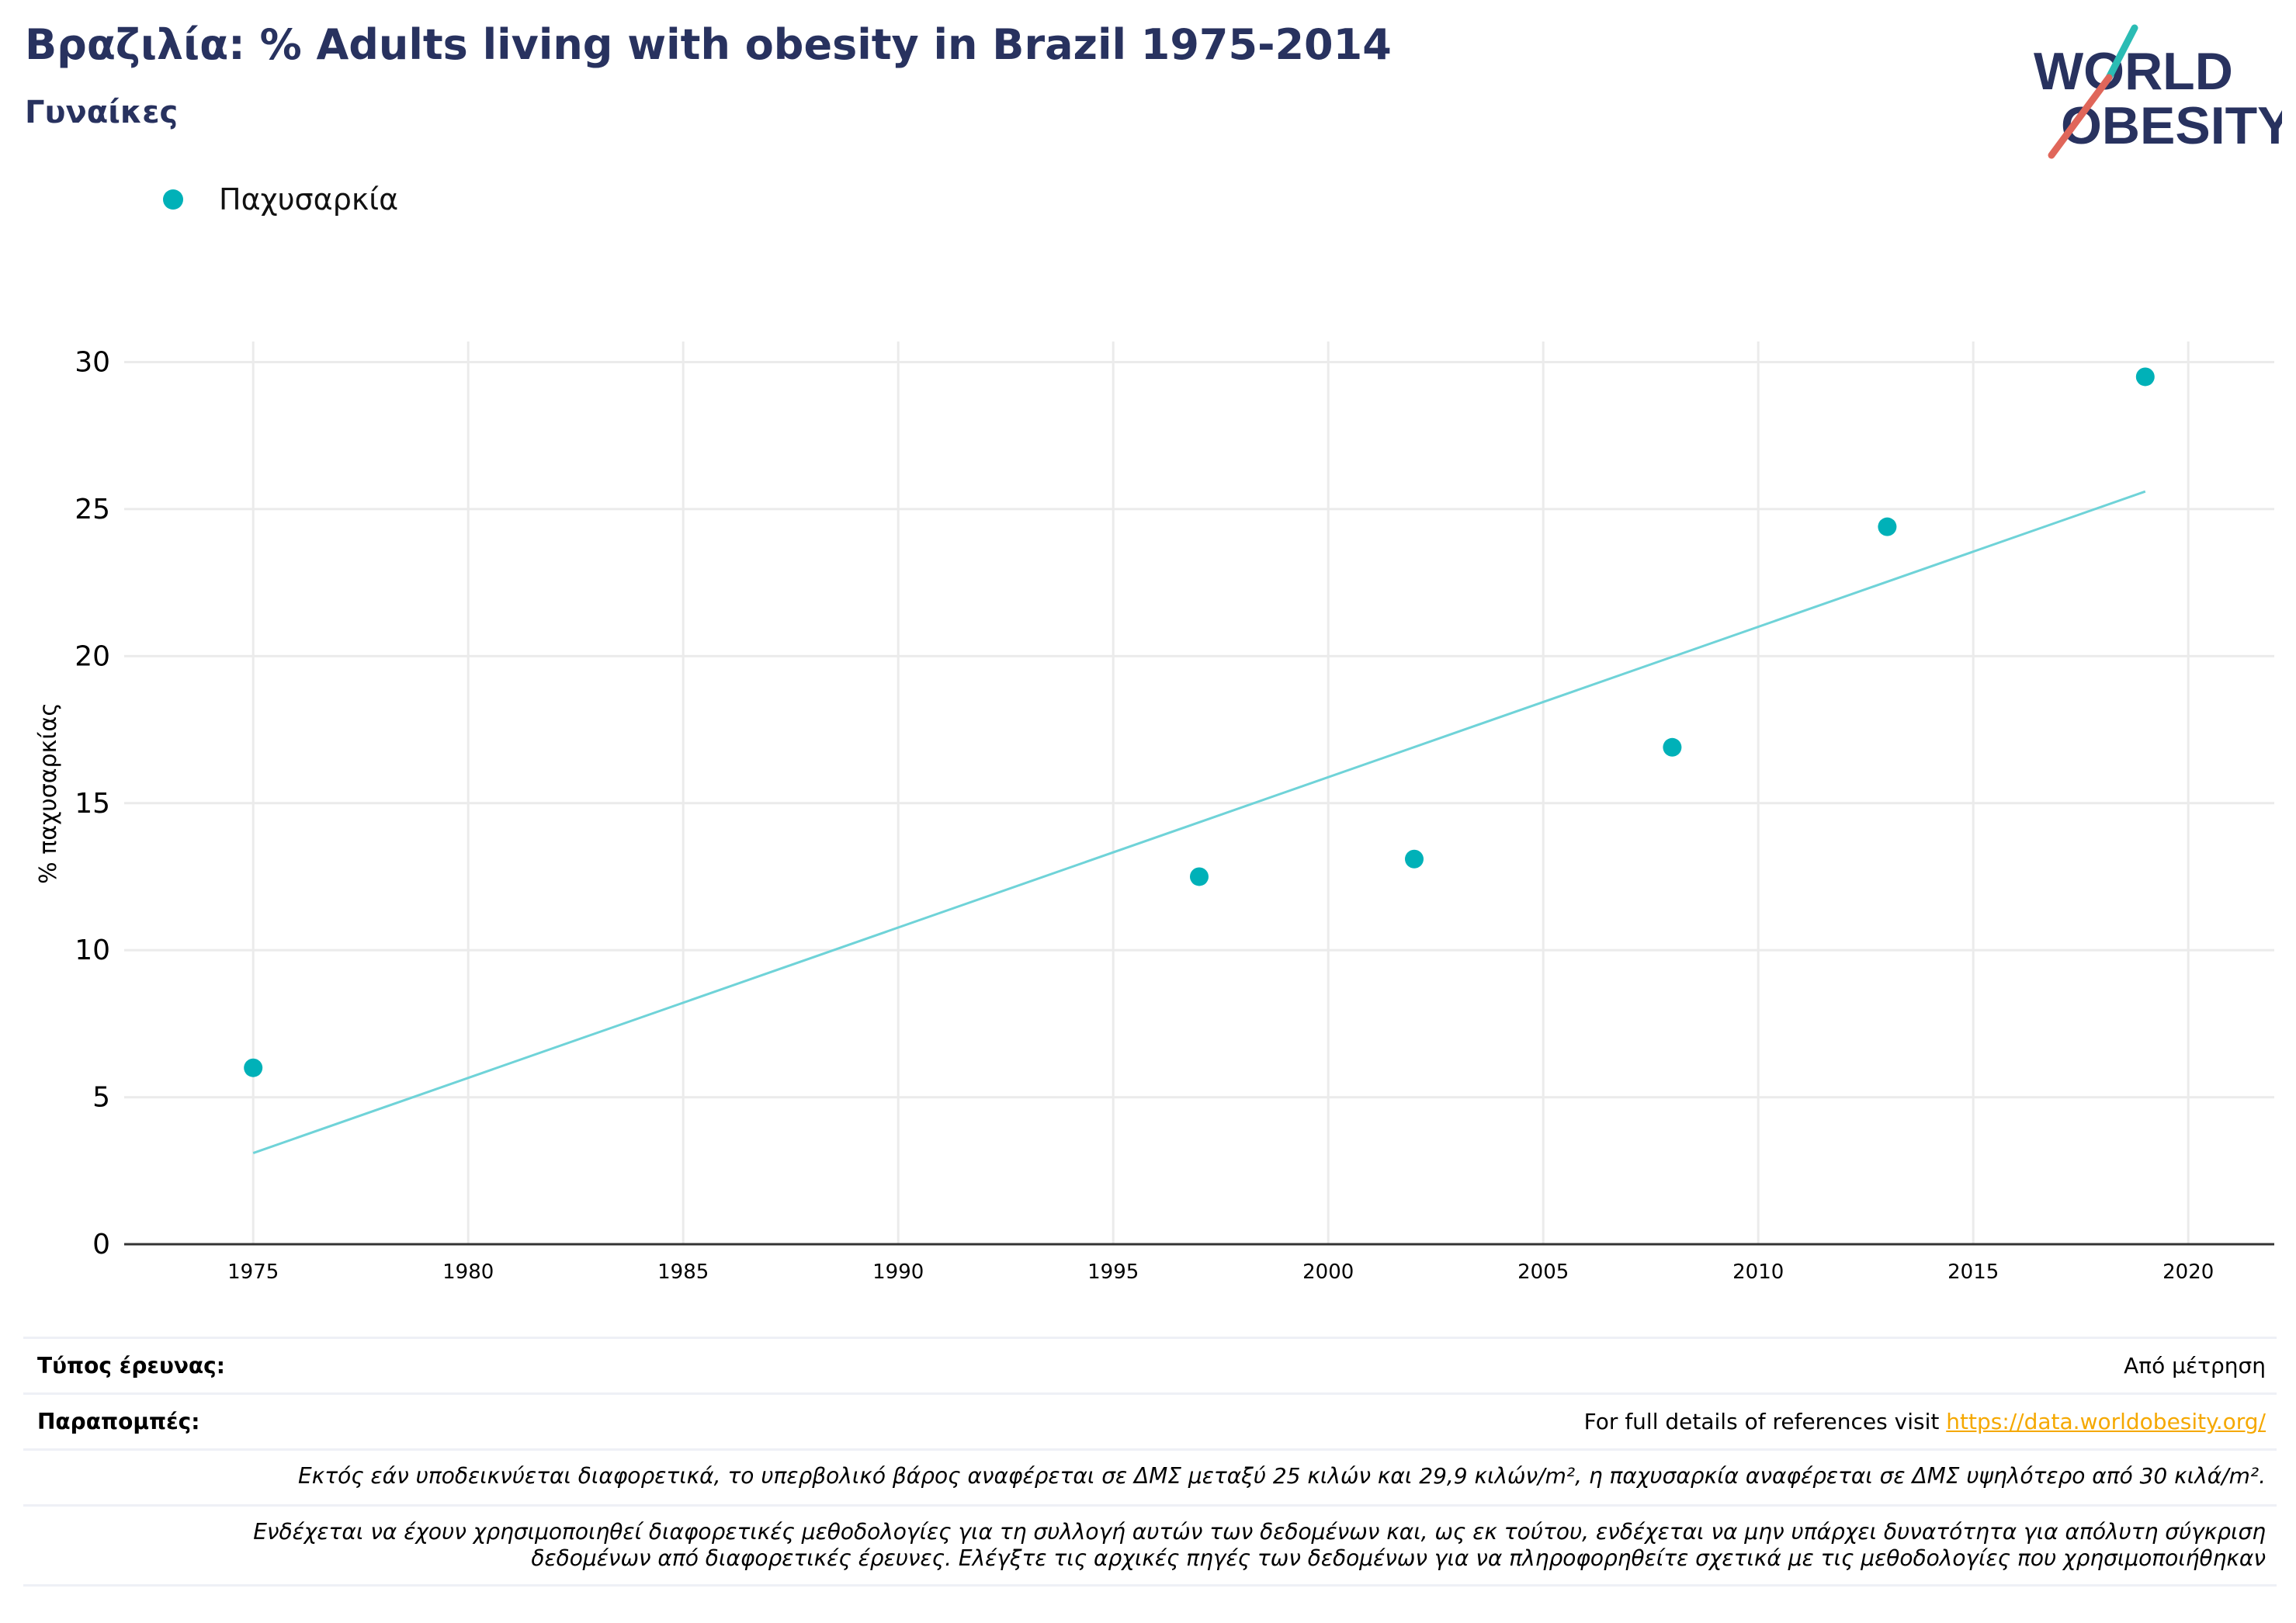  Describe the element at coordinates (2188, 1272) in the screenshot. I see `x-tick-label: 2020` at that location.